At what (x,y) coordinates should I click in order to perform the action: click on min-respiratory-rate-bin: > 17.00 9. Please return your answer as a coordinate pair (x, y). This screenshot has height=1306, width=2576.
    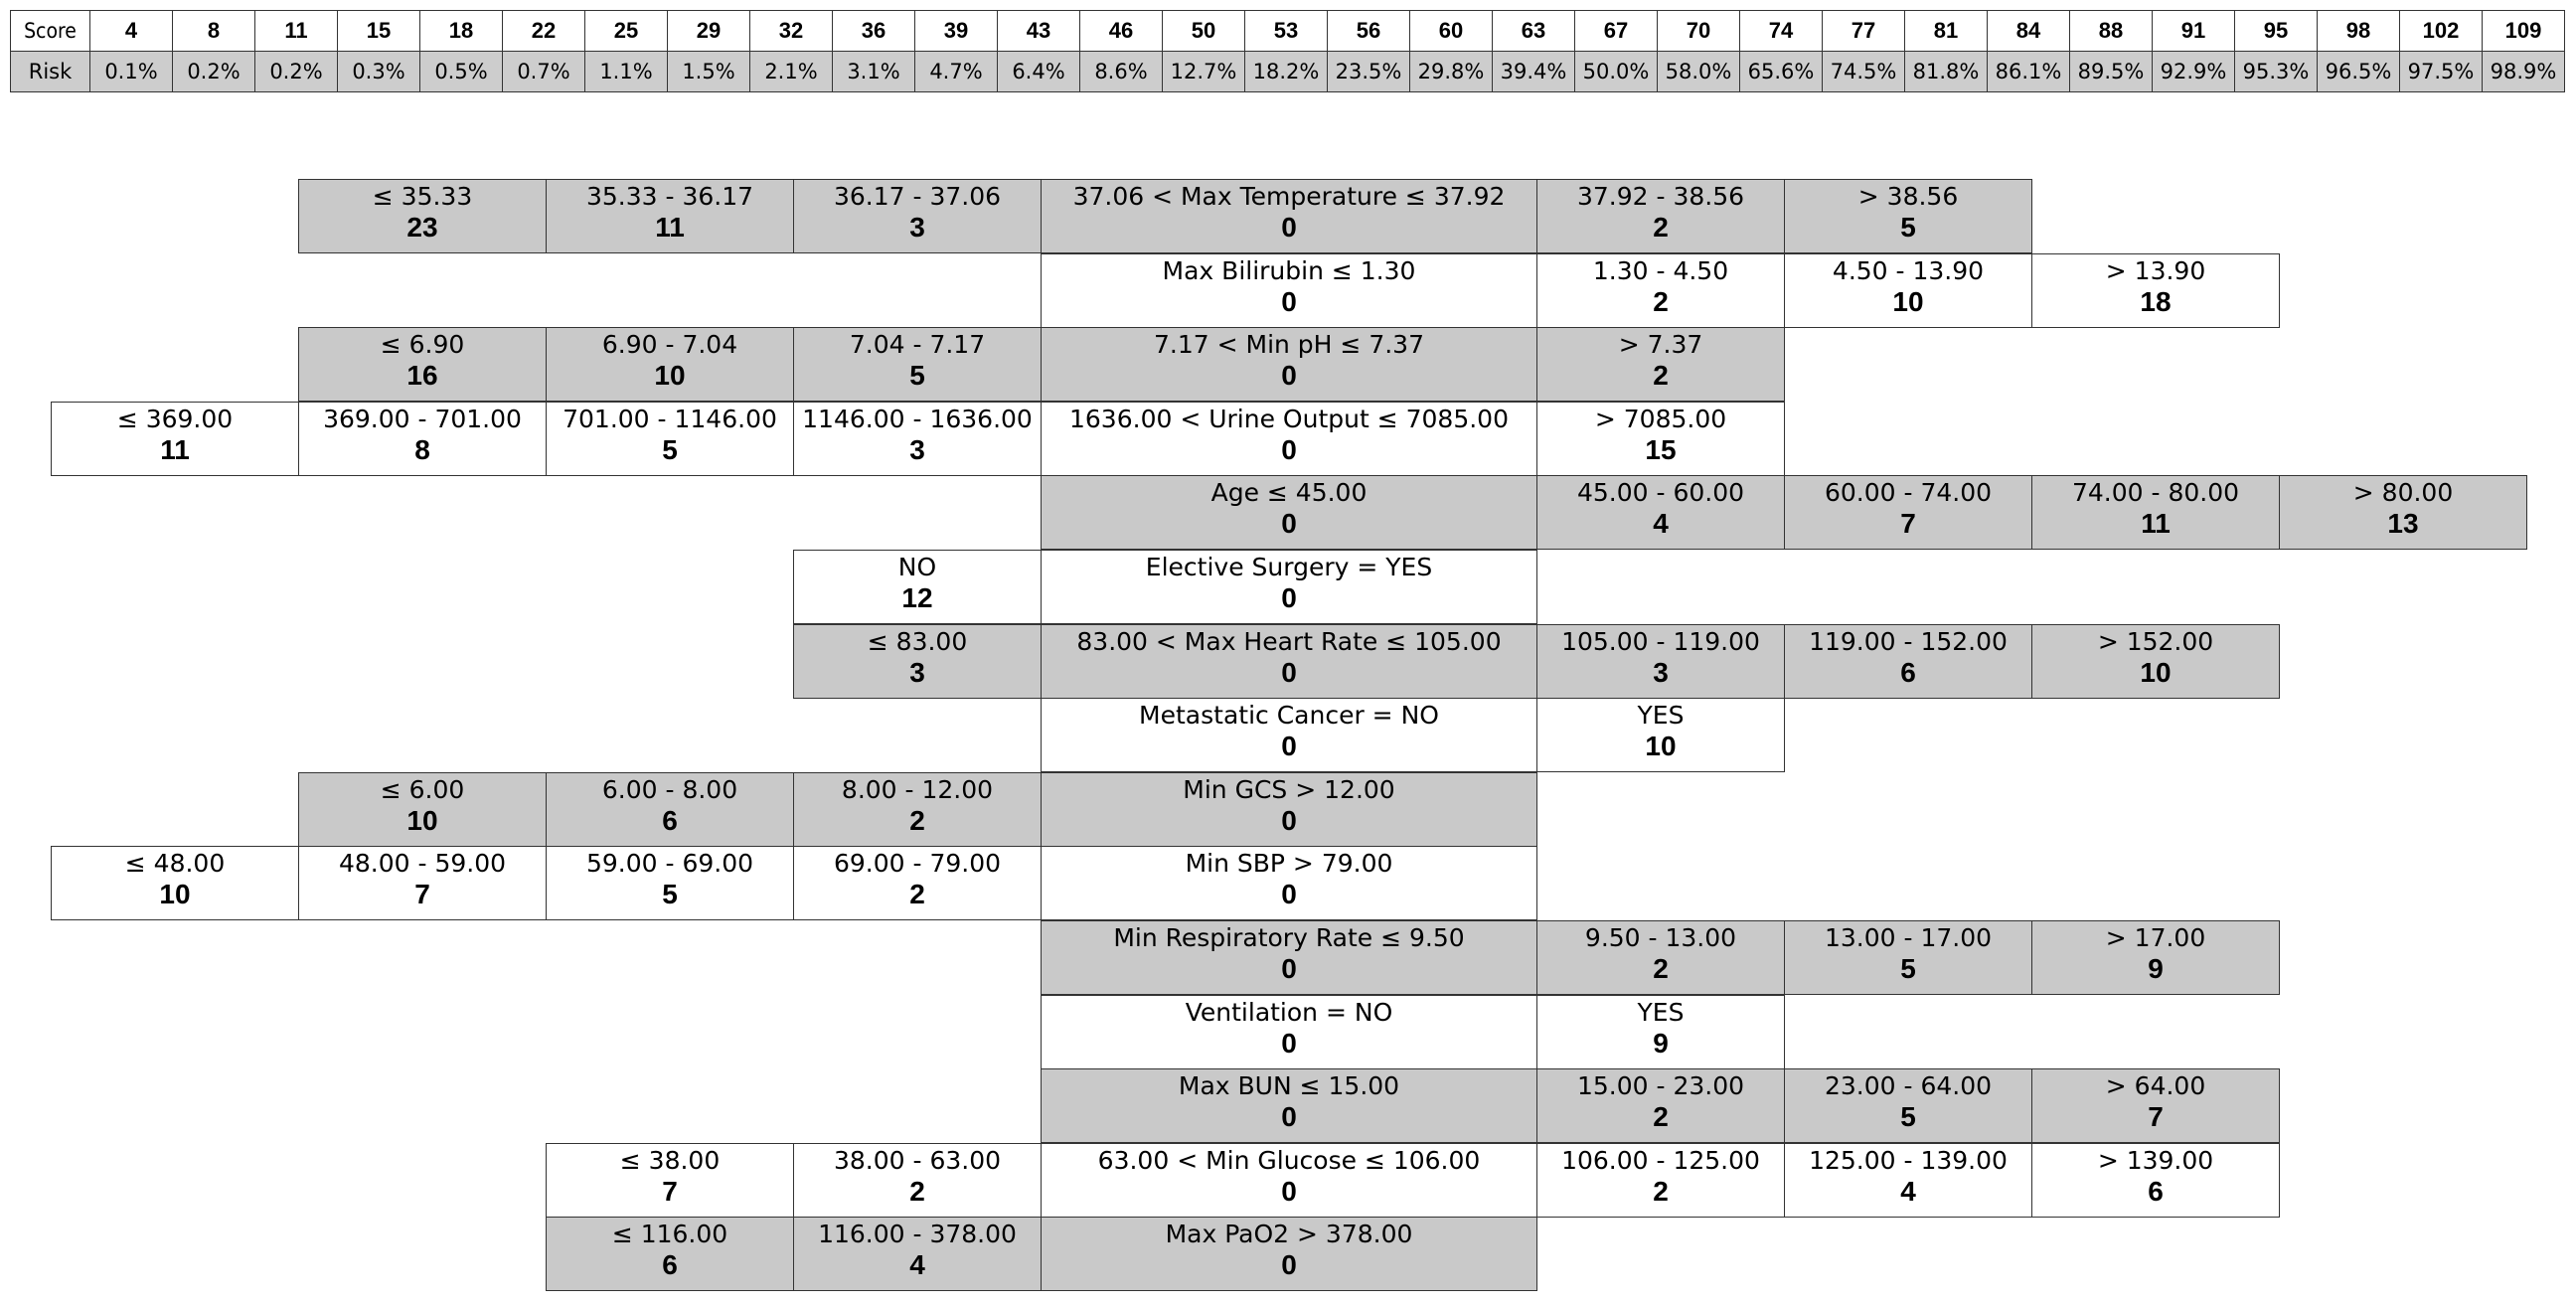
    Looking at the image, I should click on (2155, 957).